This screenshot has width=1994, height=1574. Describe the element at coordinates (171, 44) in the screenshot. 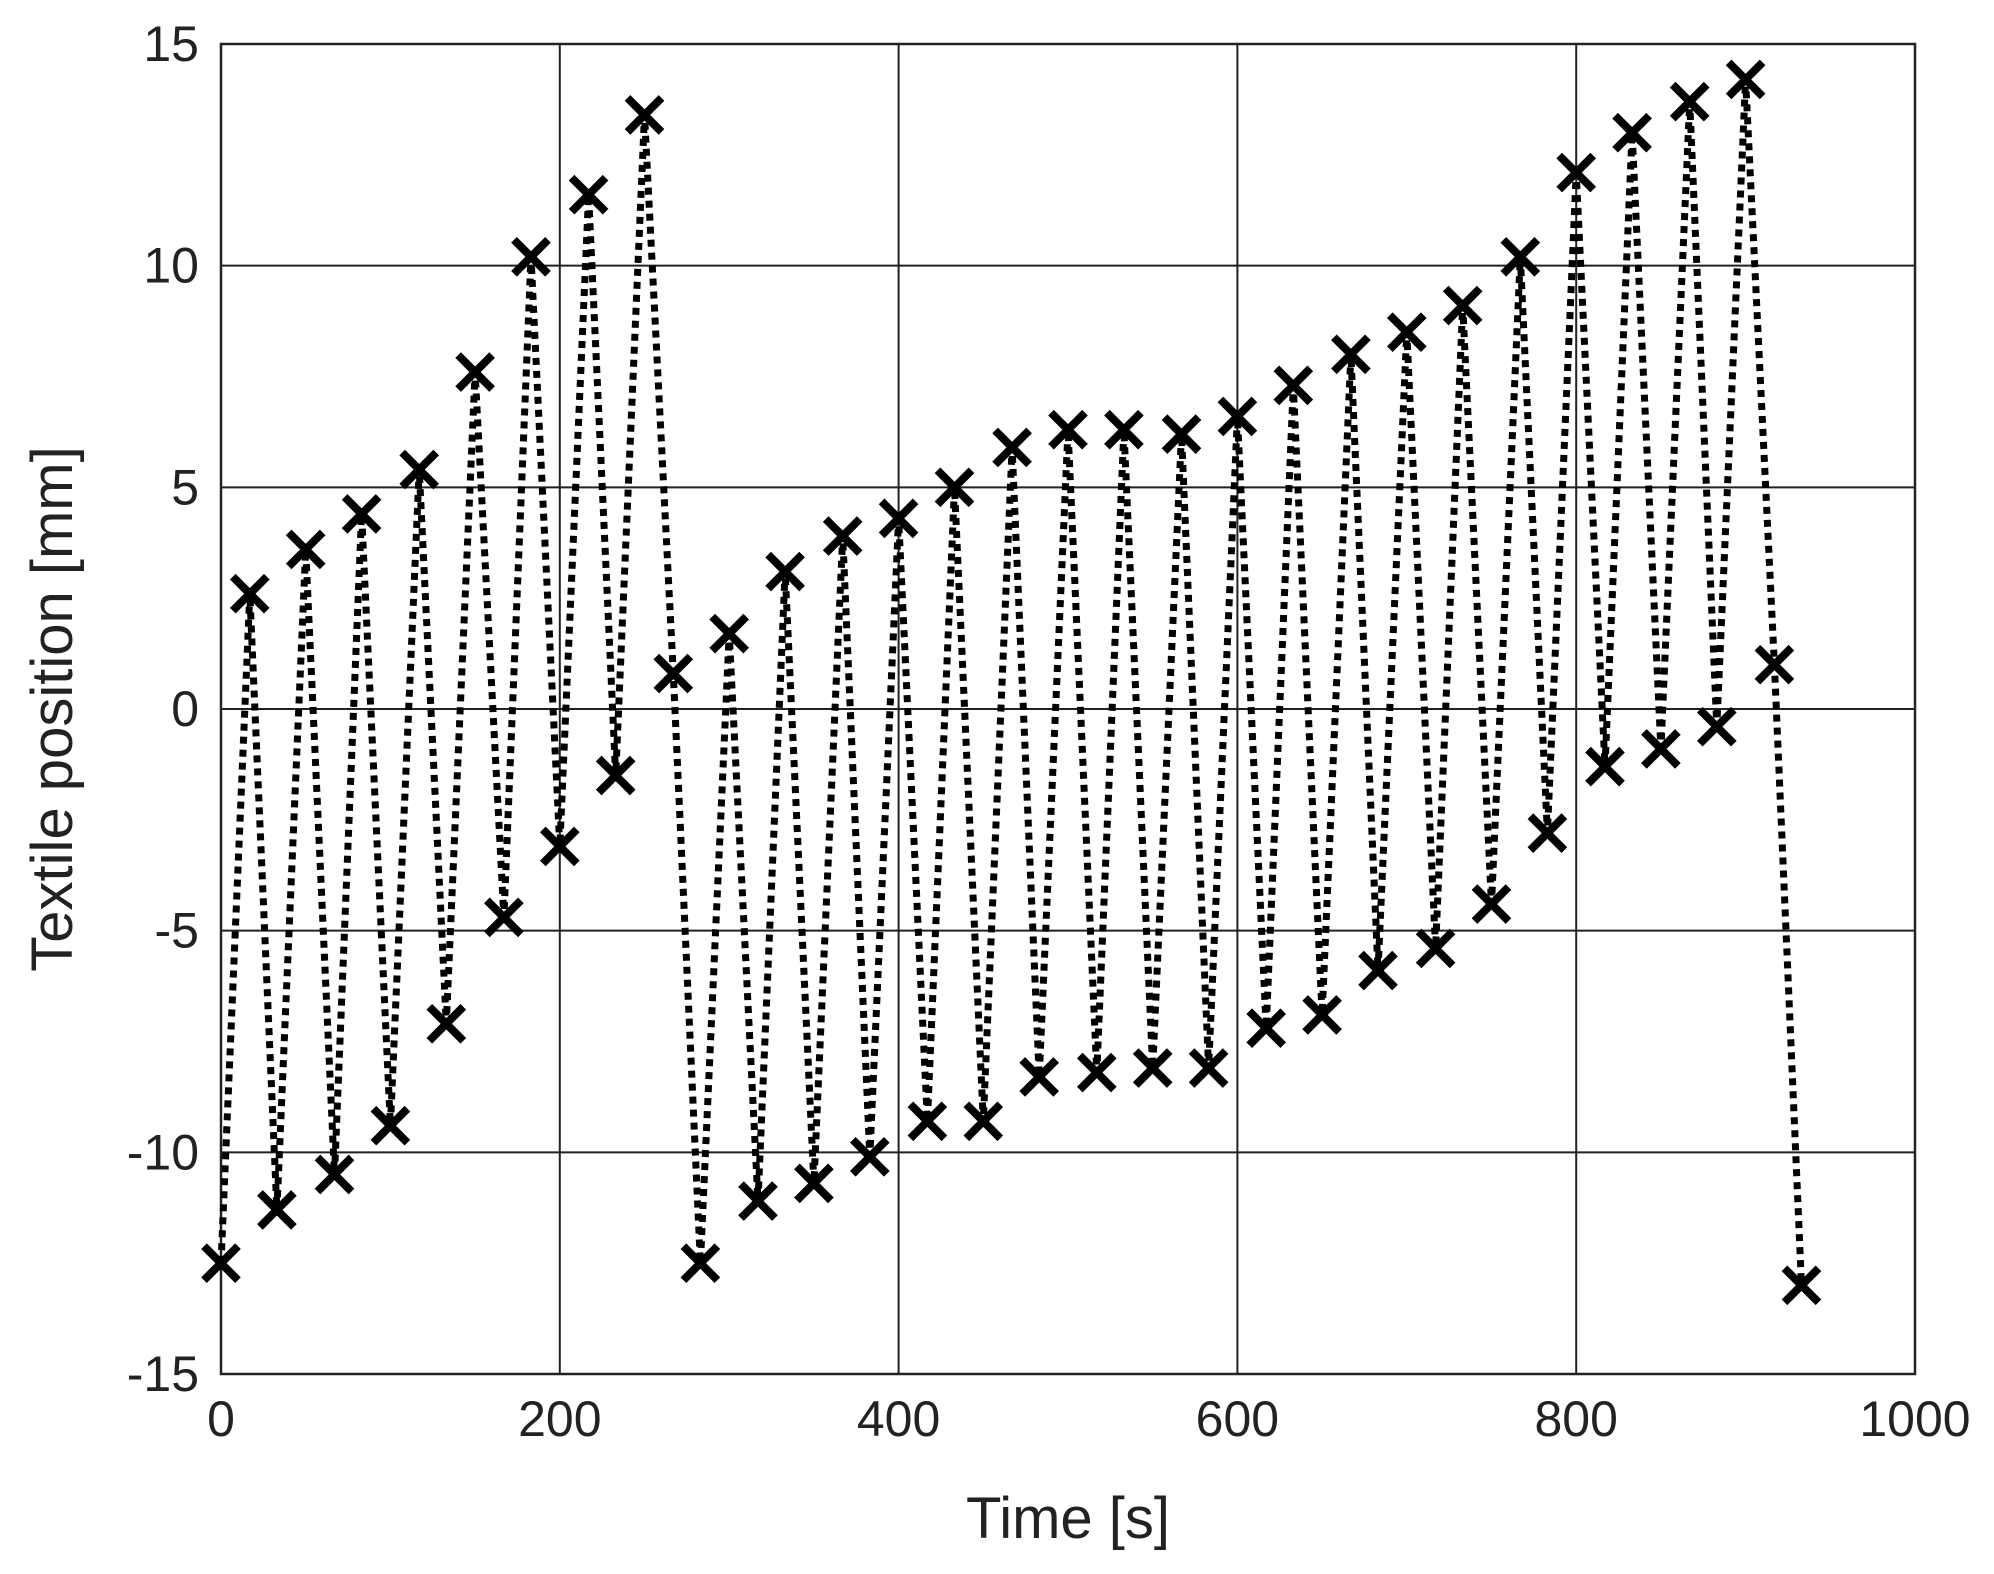

I see `y-tick-label: 15` at that location.